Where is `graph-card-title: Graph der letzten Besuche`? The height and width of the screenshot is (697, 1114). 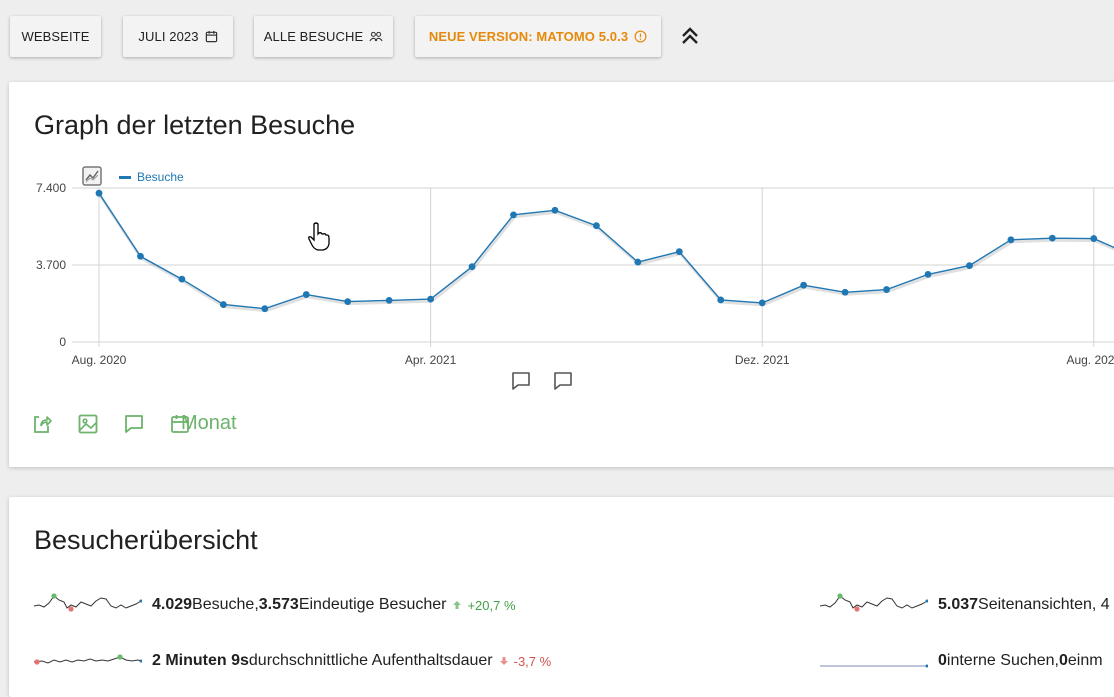 graph-card-title: Graph der letzten Besuche is located at coordinates (195, 125).